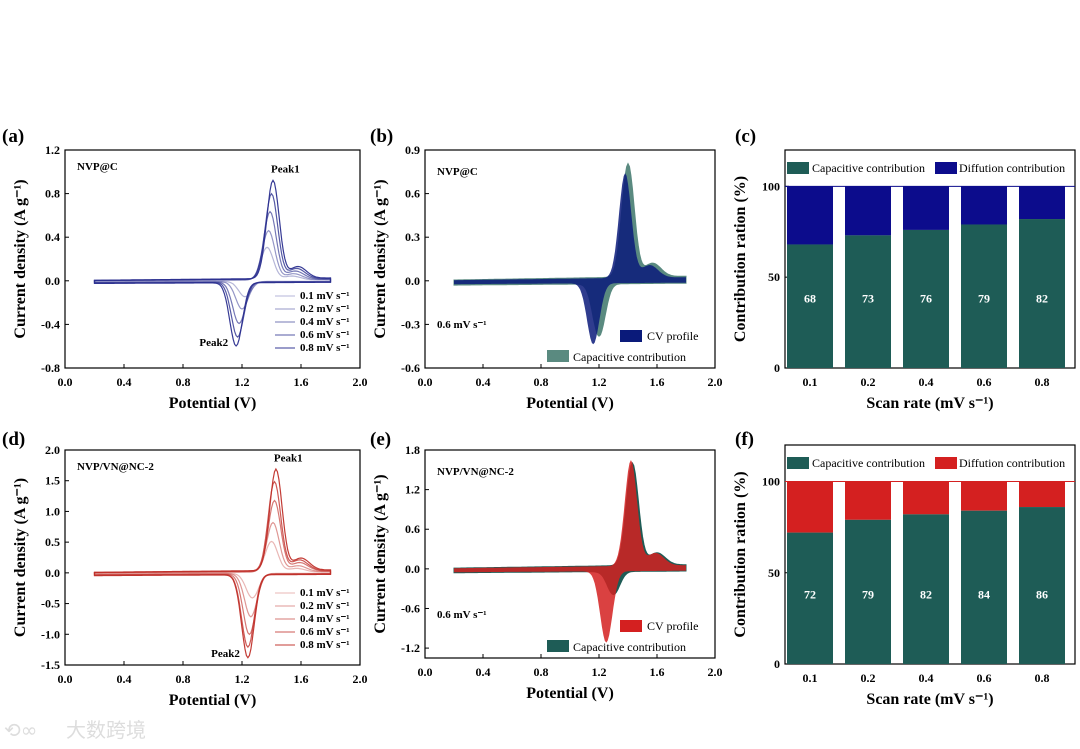 The width and height of the screenshot is (1080, 749). Describe the element at coordinates (984, 594) in the screenshot. I see `bar-value-label: 84` at that location.